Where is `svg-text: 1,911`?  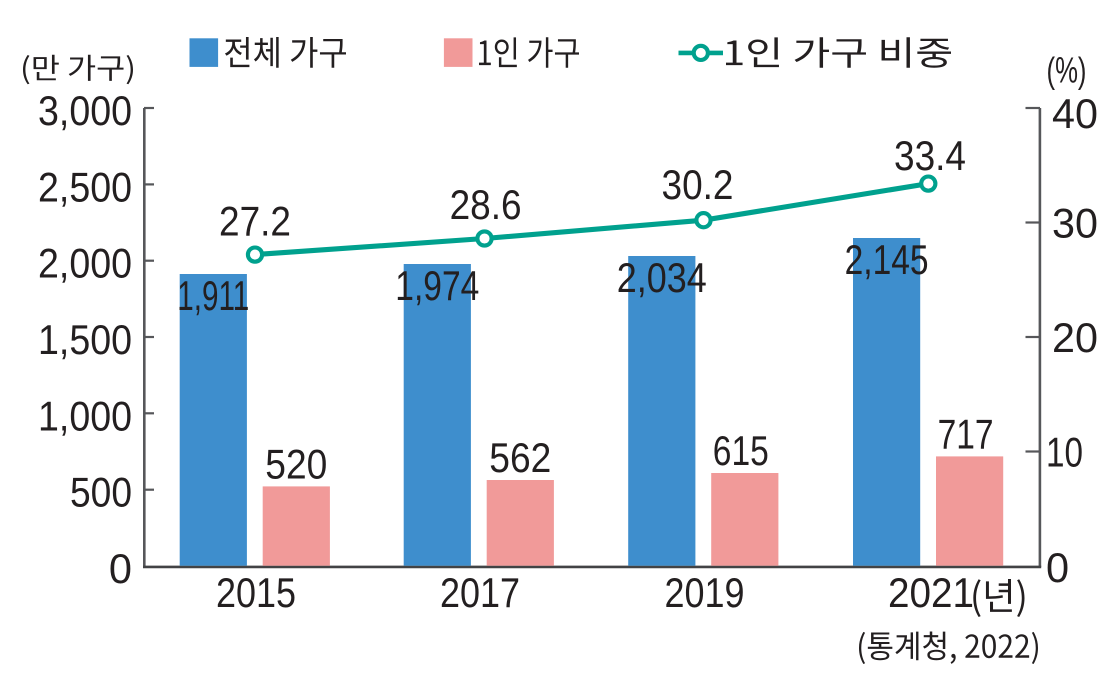
svg-text: 1,911 is located at coordinates (213, 295).